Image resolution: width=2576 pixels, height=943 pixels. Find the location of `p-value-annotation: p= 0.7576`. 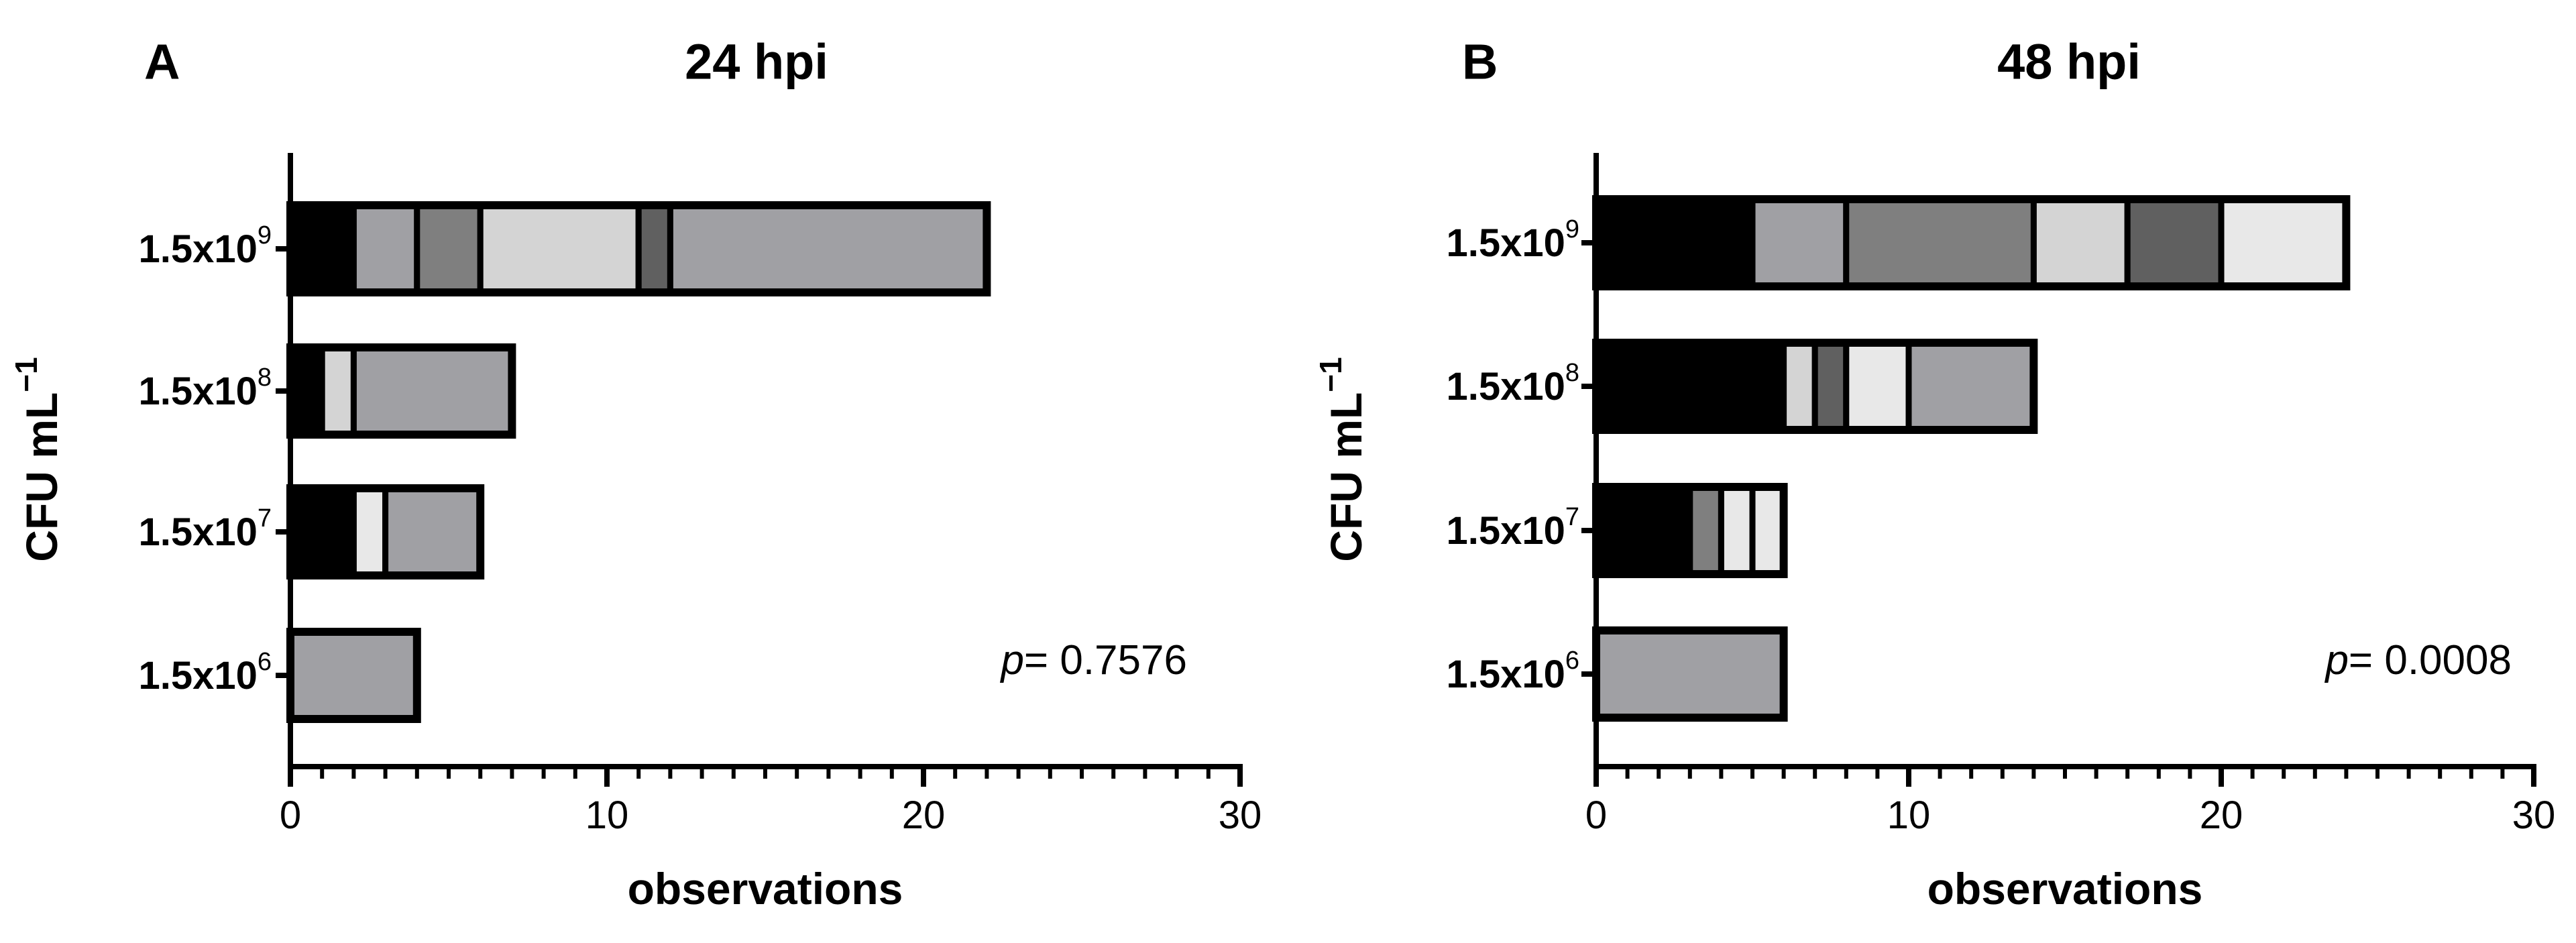

p-value-annotation: p= 0.7576 is located at coordinates (1093, 660).